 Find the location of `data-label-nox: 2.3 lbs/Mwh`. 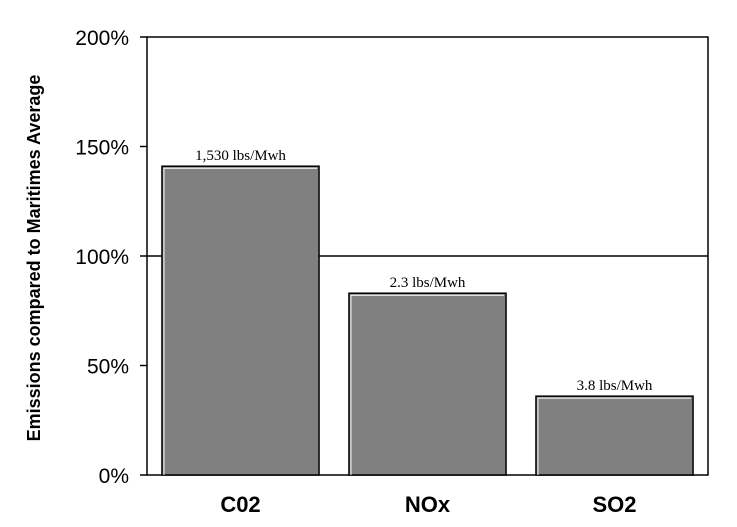

data-label-nox: 2.3 lbs/Mwh is located at coordinates (428, 283).